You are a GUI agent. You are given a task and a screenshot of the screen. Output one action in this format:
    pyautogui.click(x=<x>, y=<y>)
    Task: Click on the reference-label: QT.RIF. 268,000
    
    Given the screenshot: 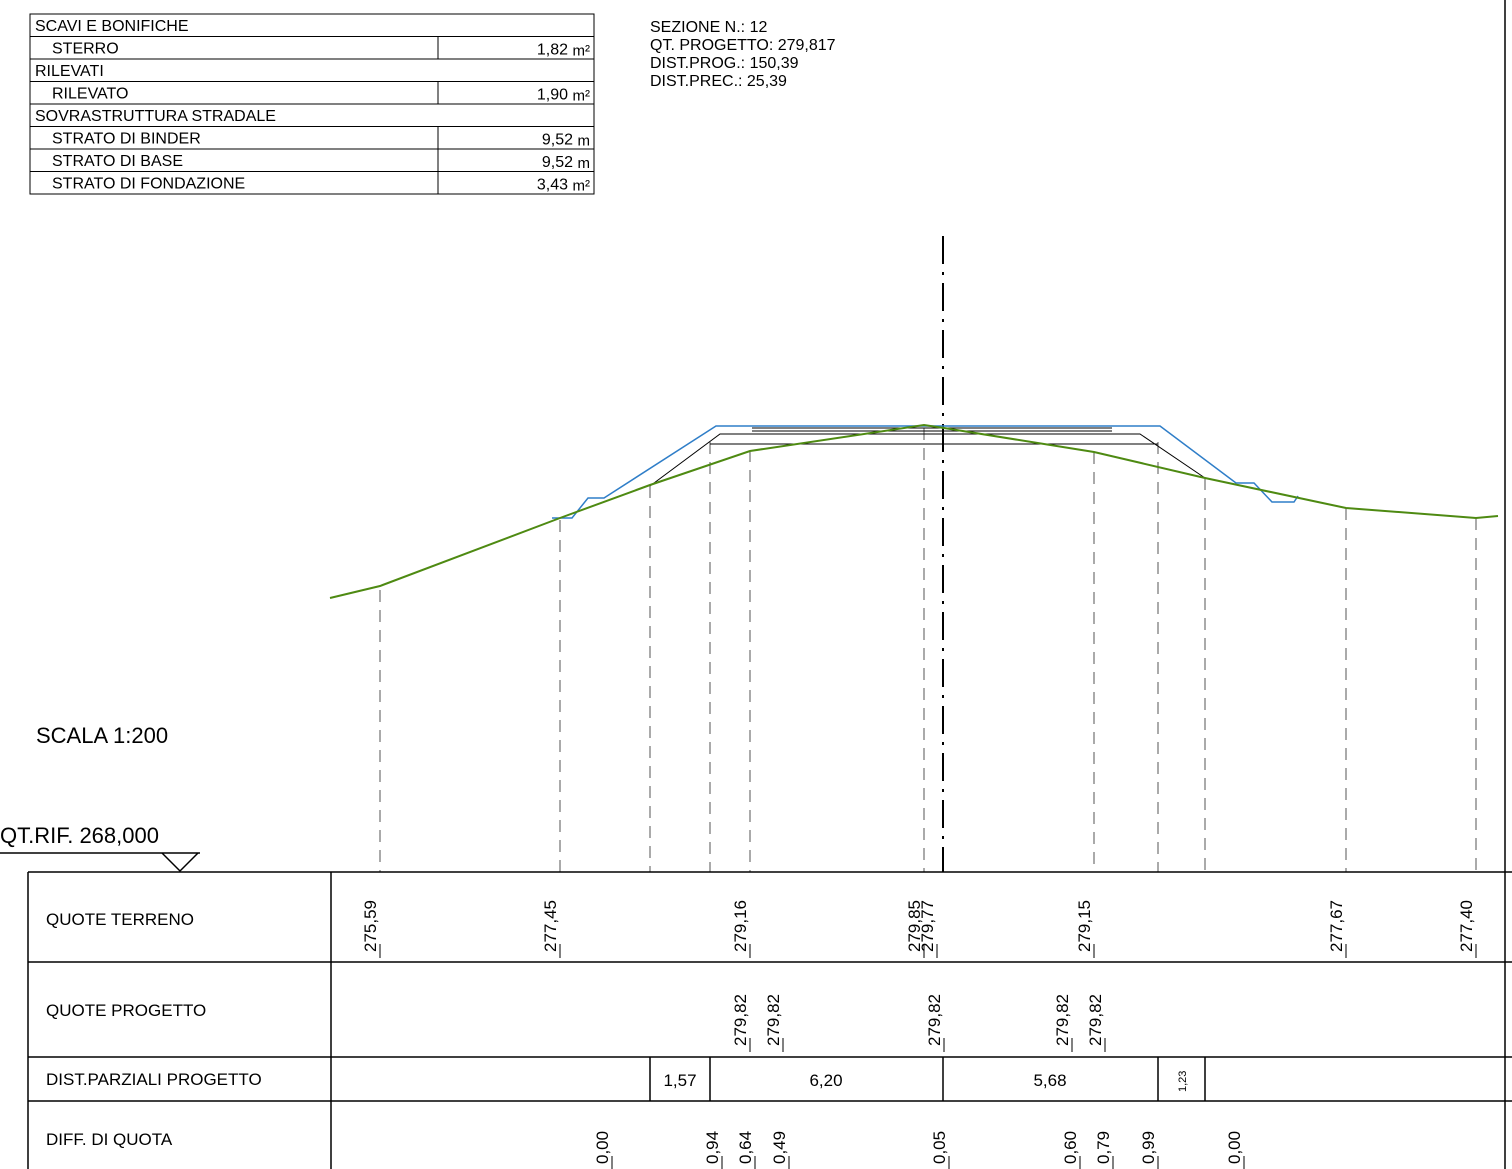 What is the action you would take?
    pyautogui.click(x=79, y=835)
    